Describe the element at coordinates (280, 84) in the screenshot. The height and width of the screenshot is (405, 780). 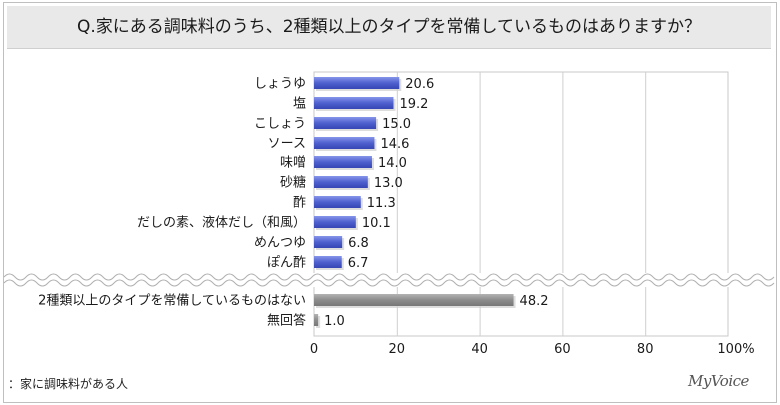
I see `category-label: しょうゆ` at that location.